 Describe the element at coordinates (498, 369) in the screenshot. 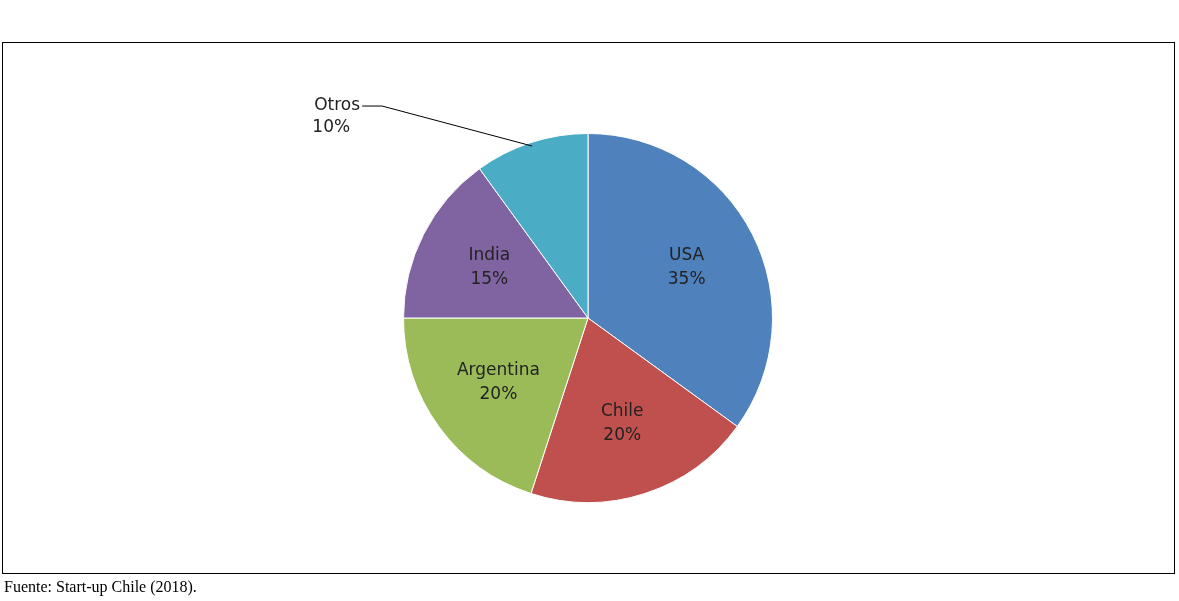

I see `slice-label: Argentina` at that location.